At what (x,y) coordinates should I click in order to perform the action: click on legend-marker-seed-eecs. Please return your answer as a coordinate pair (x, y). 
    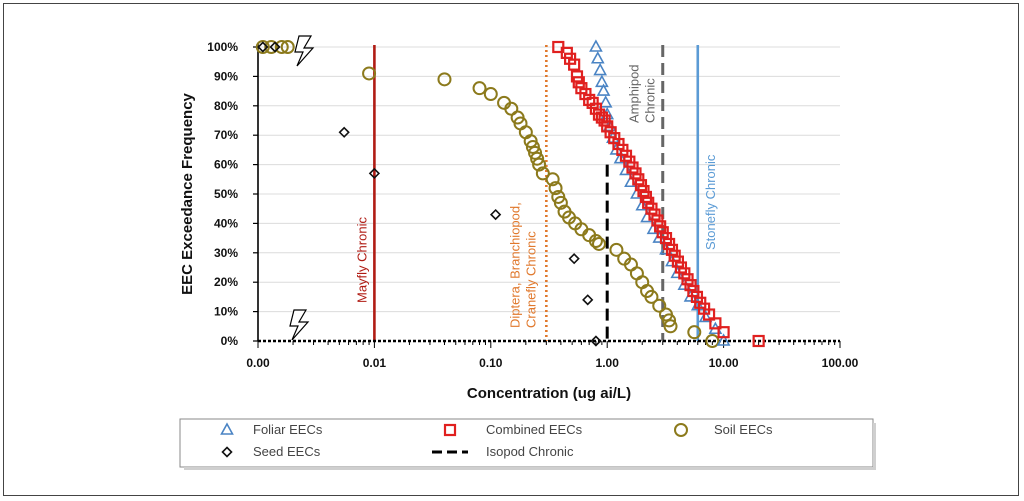
    Looking at the image, I should click on (227, 452).